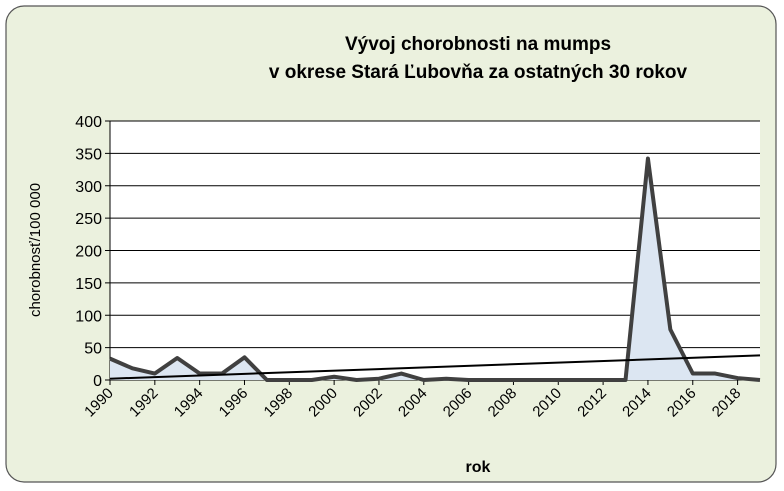 The height and width of the screenshot is (491, 784). I want to click on y-tick-label: 200, so click(88, 252).